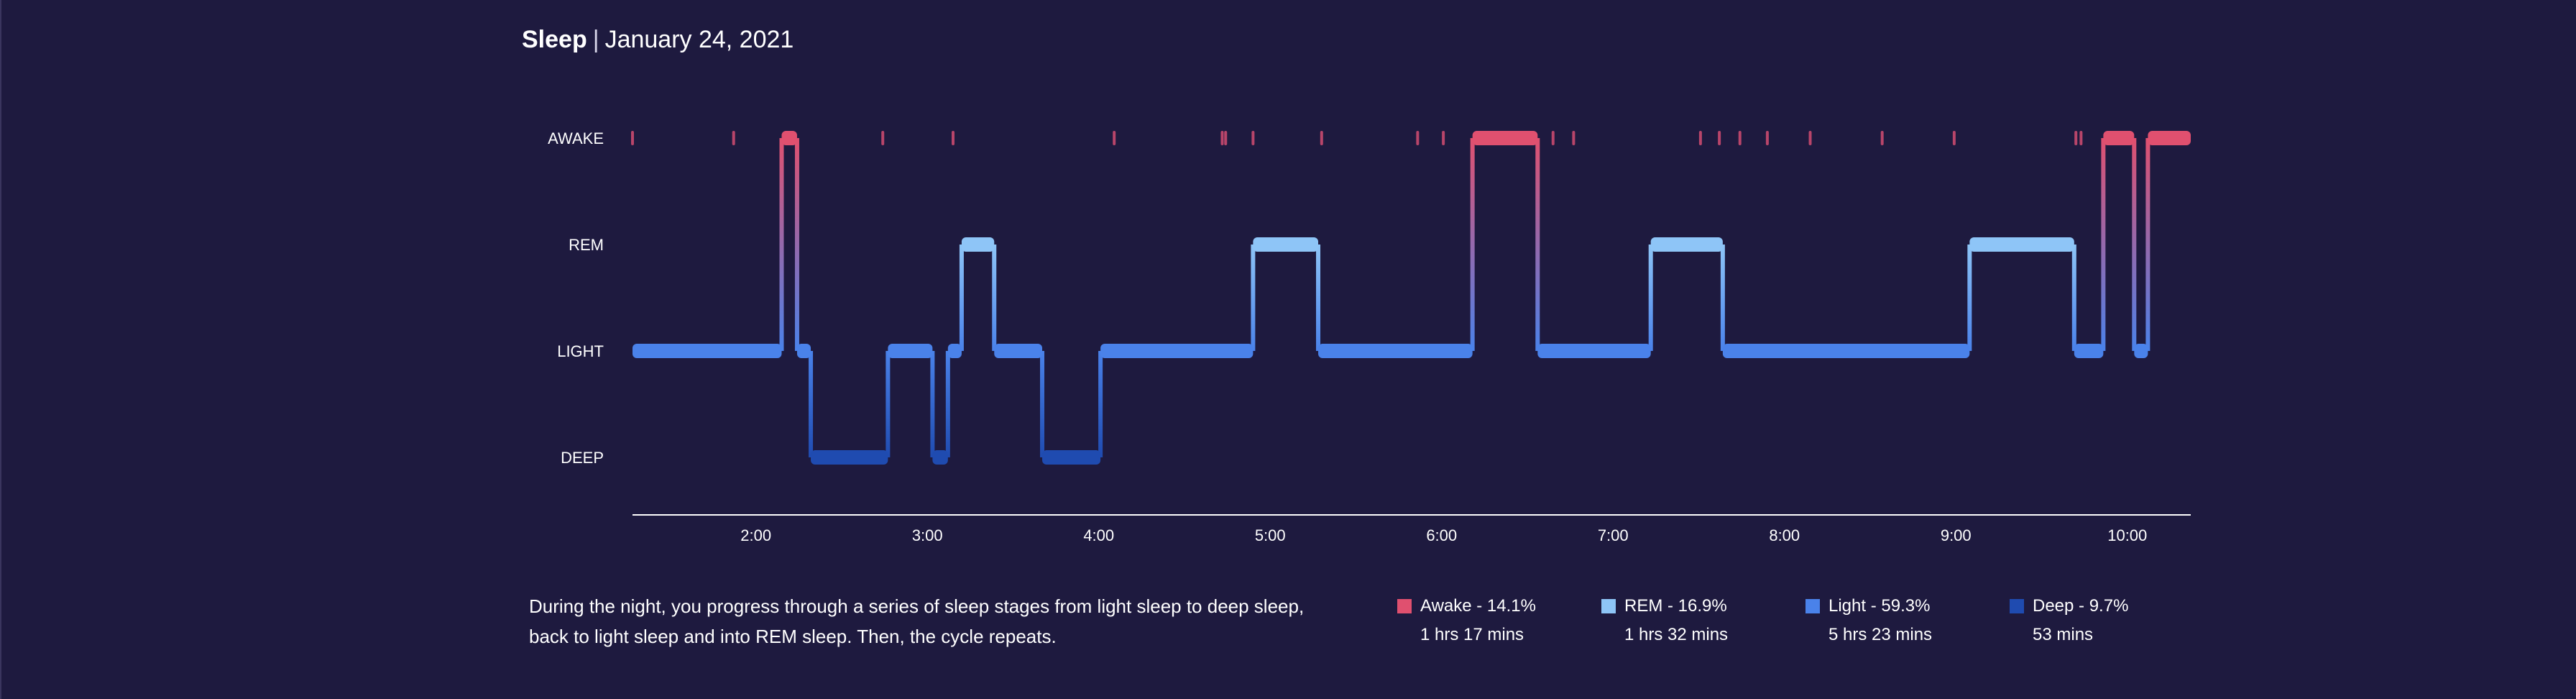  I want to click on legend-swatch-light, so click(1813, 606).